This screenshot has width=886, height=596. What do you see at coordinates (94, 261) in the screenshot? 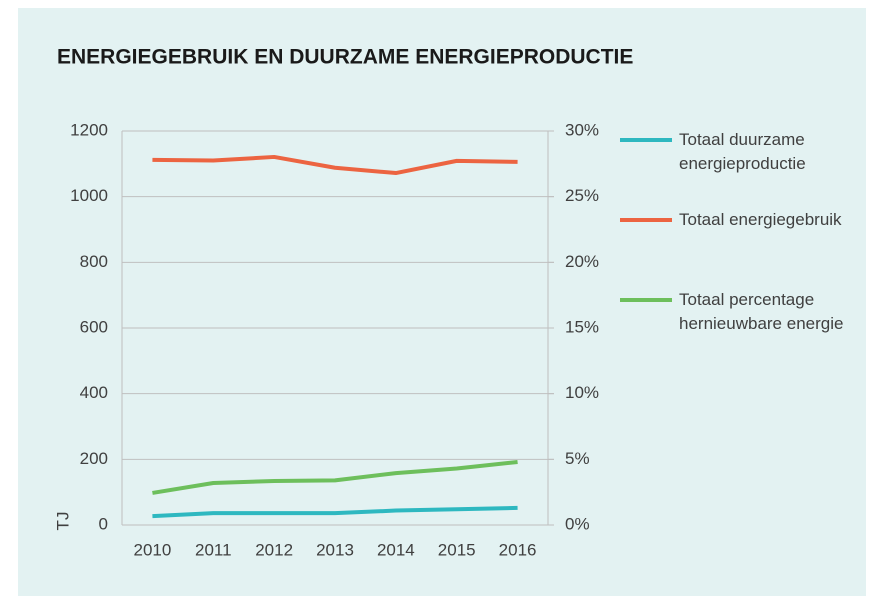
I see `y-tick-label: 800` at bounding box center [94, 261].